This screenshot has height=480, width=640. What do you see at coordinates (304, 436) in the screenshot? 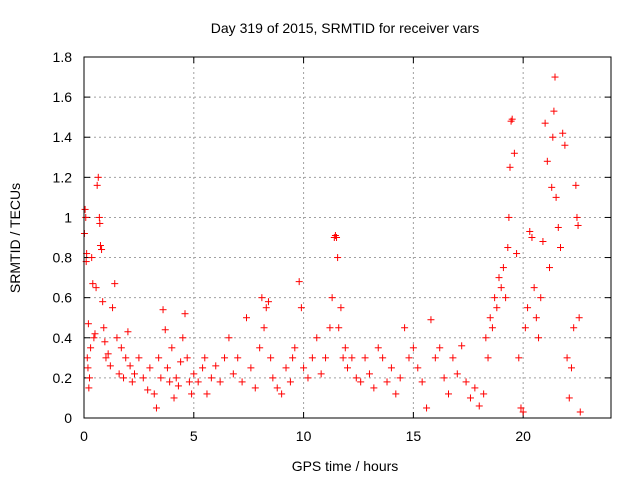
I see `x-tick-label: 10` at bounding box center [304, 436].